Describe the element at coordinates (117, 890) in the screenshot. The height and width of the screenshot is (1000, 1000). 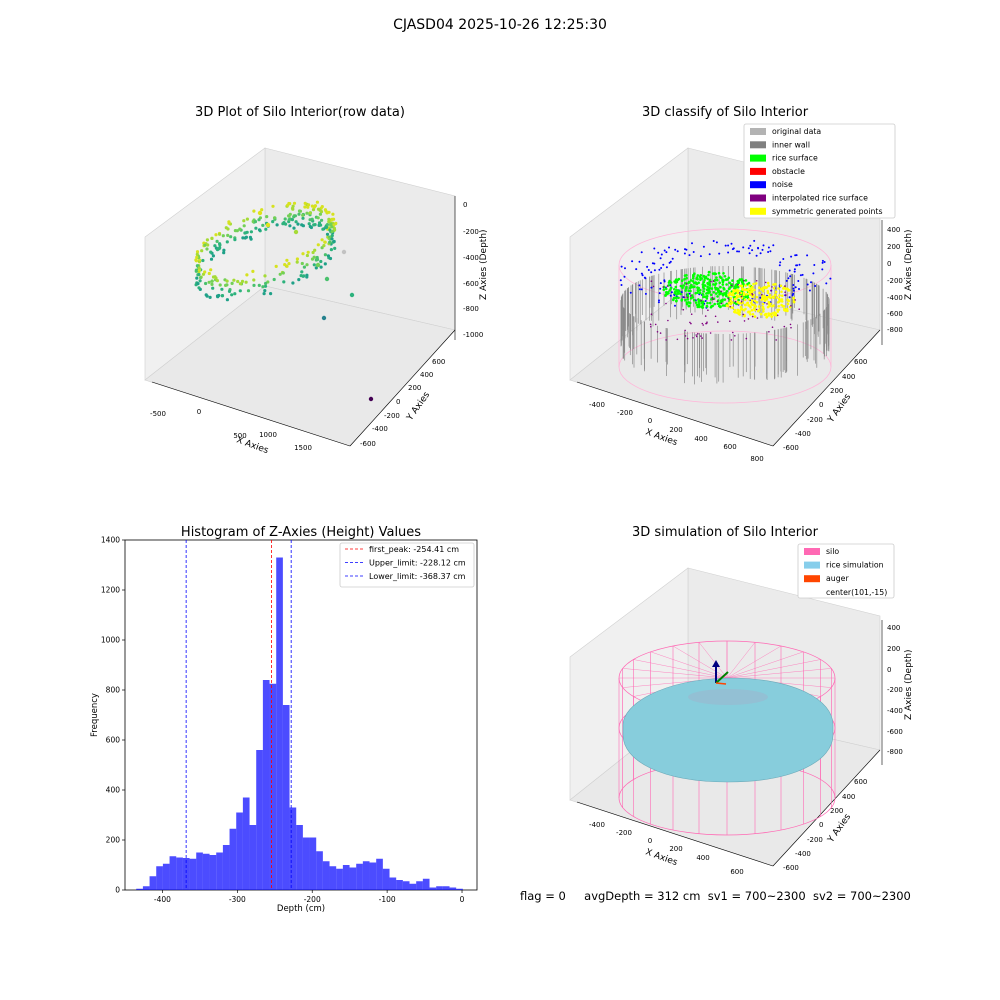
I see `hist-y-tick-label: 0` at that location.